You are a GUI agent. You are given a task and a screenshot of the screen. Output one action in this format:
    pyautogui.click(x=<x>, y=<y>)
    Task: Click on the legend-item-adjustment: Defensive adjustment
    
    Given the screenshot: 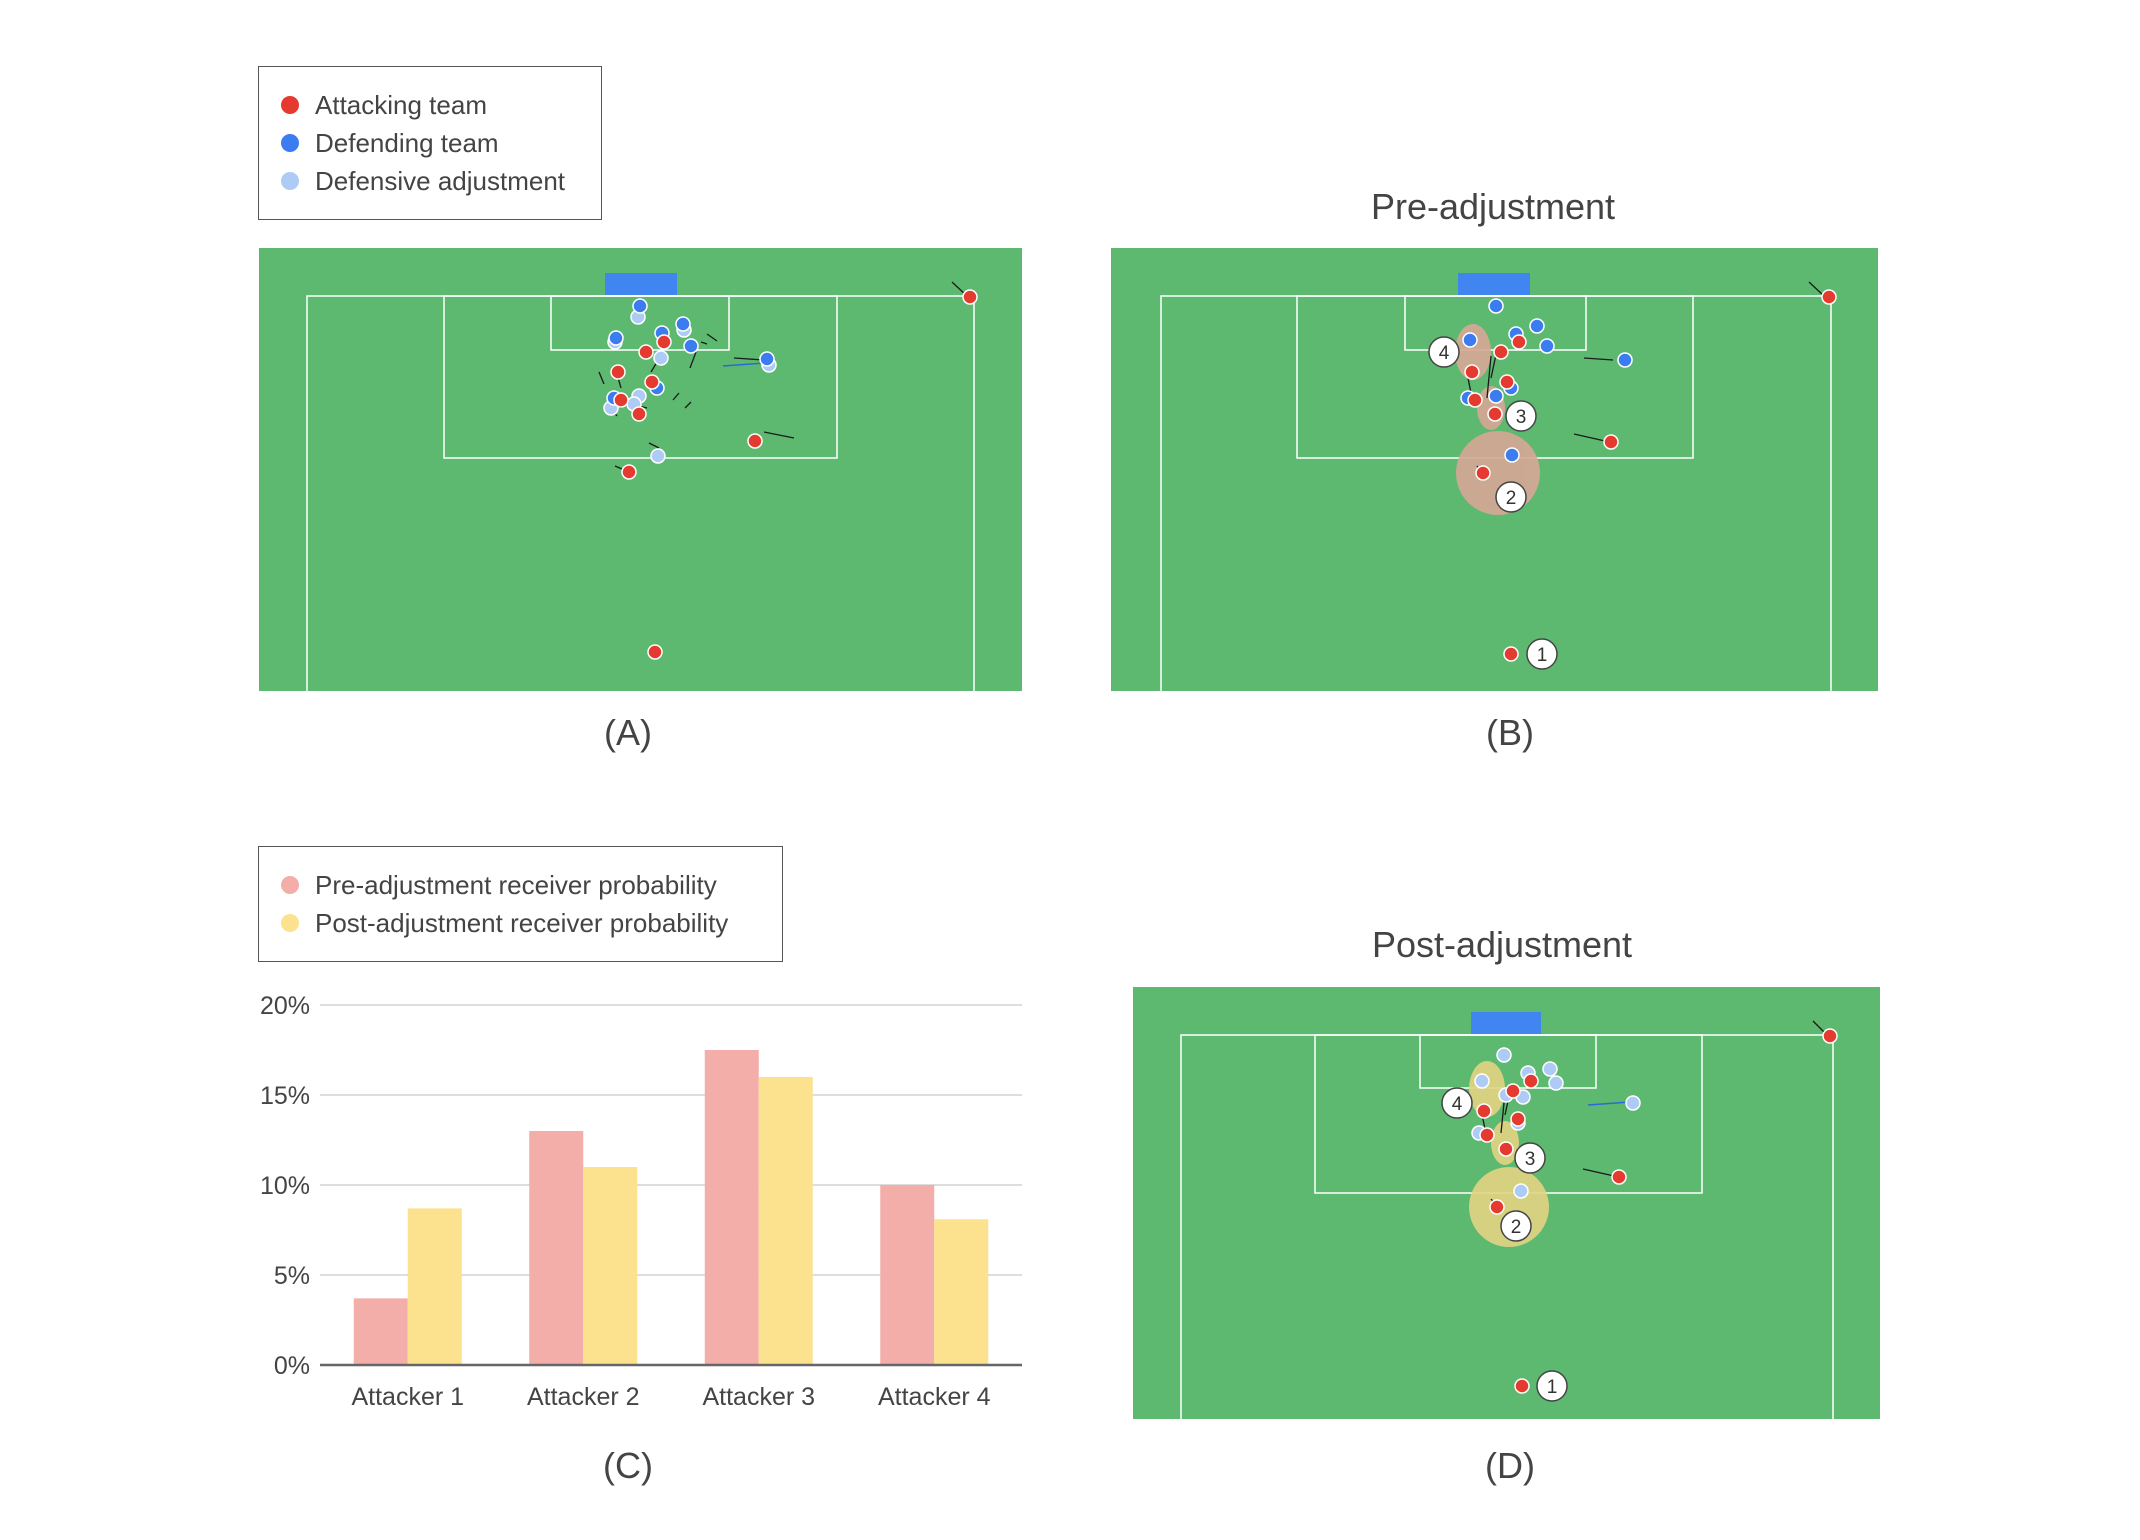 What is the action you would take?
    pyautogui.click(x=423, y=181)
    